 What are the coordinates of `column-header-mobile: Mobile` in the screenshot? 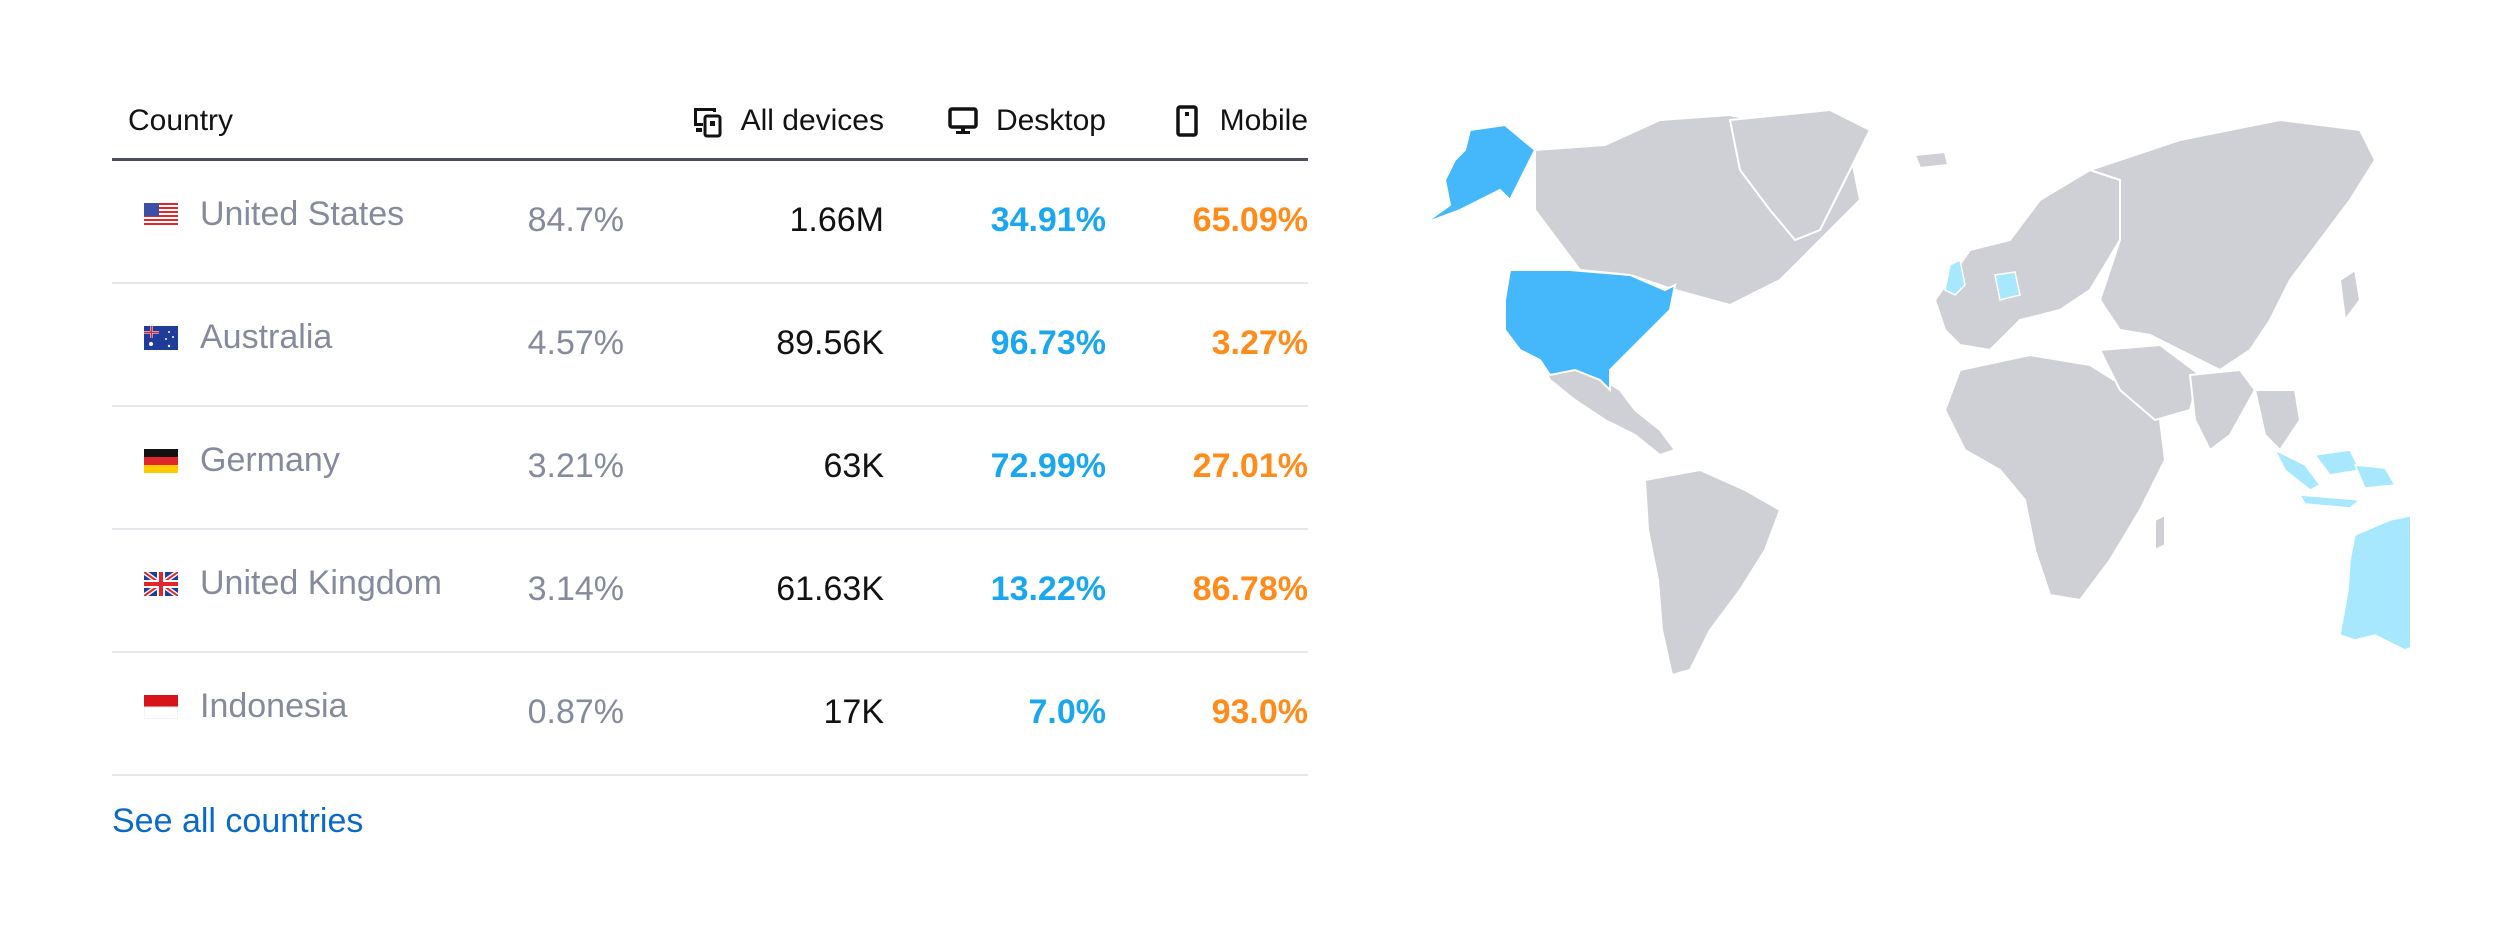 It's located at (1239, 121).